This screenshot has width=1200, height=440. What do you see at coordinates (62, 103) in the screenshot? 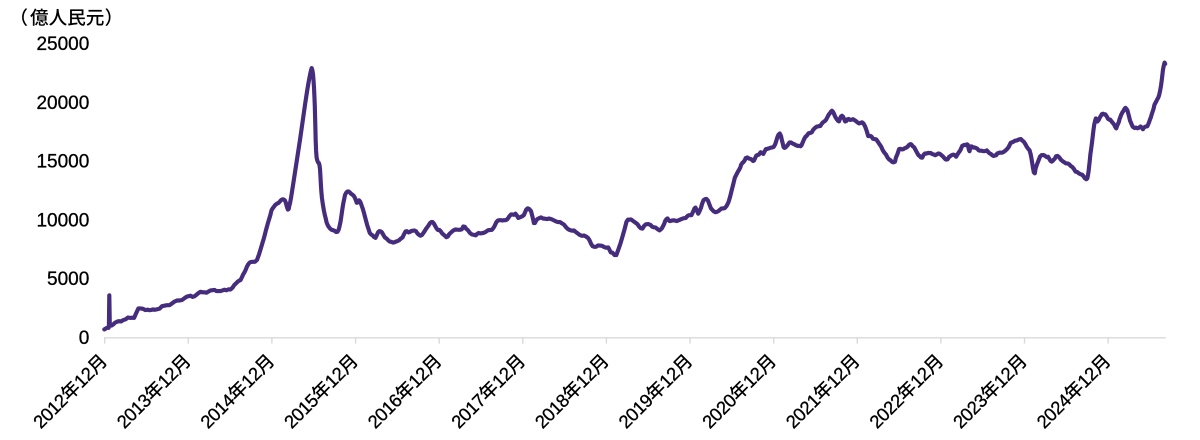
I see `svg-text: 20000` at bounding box center [62, 103].